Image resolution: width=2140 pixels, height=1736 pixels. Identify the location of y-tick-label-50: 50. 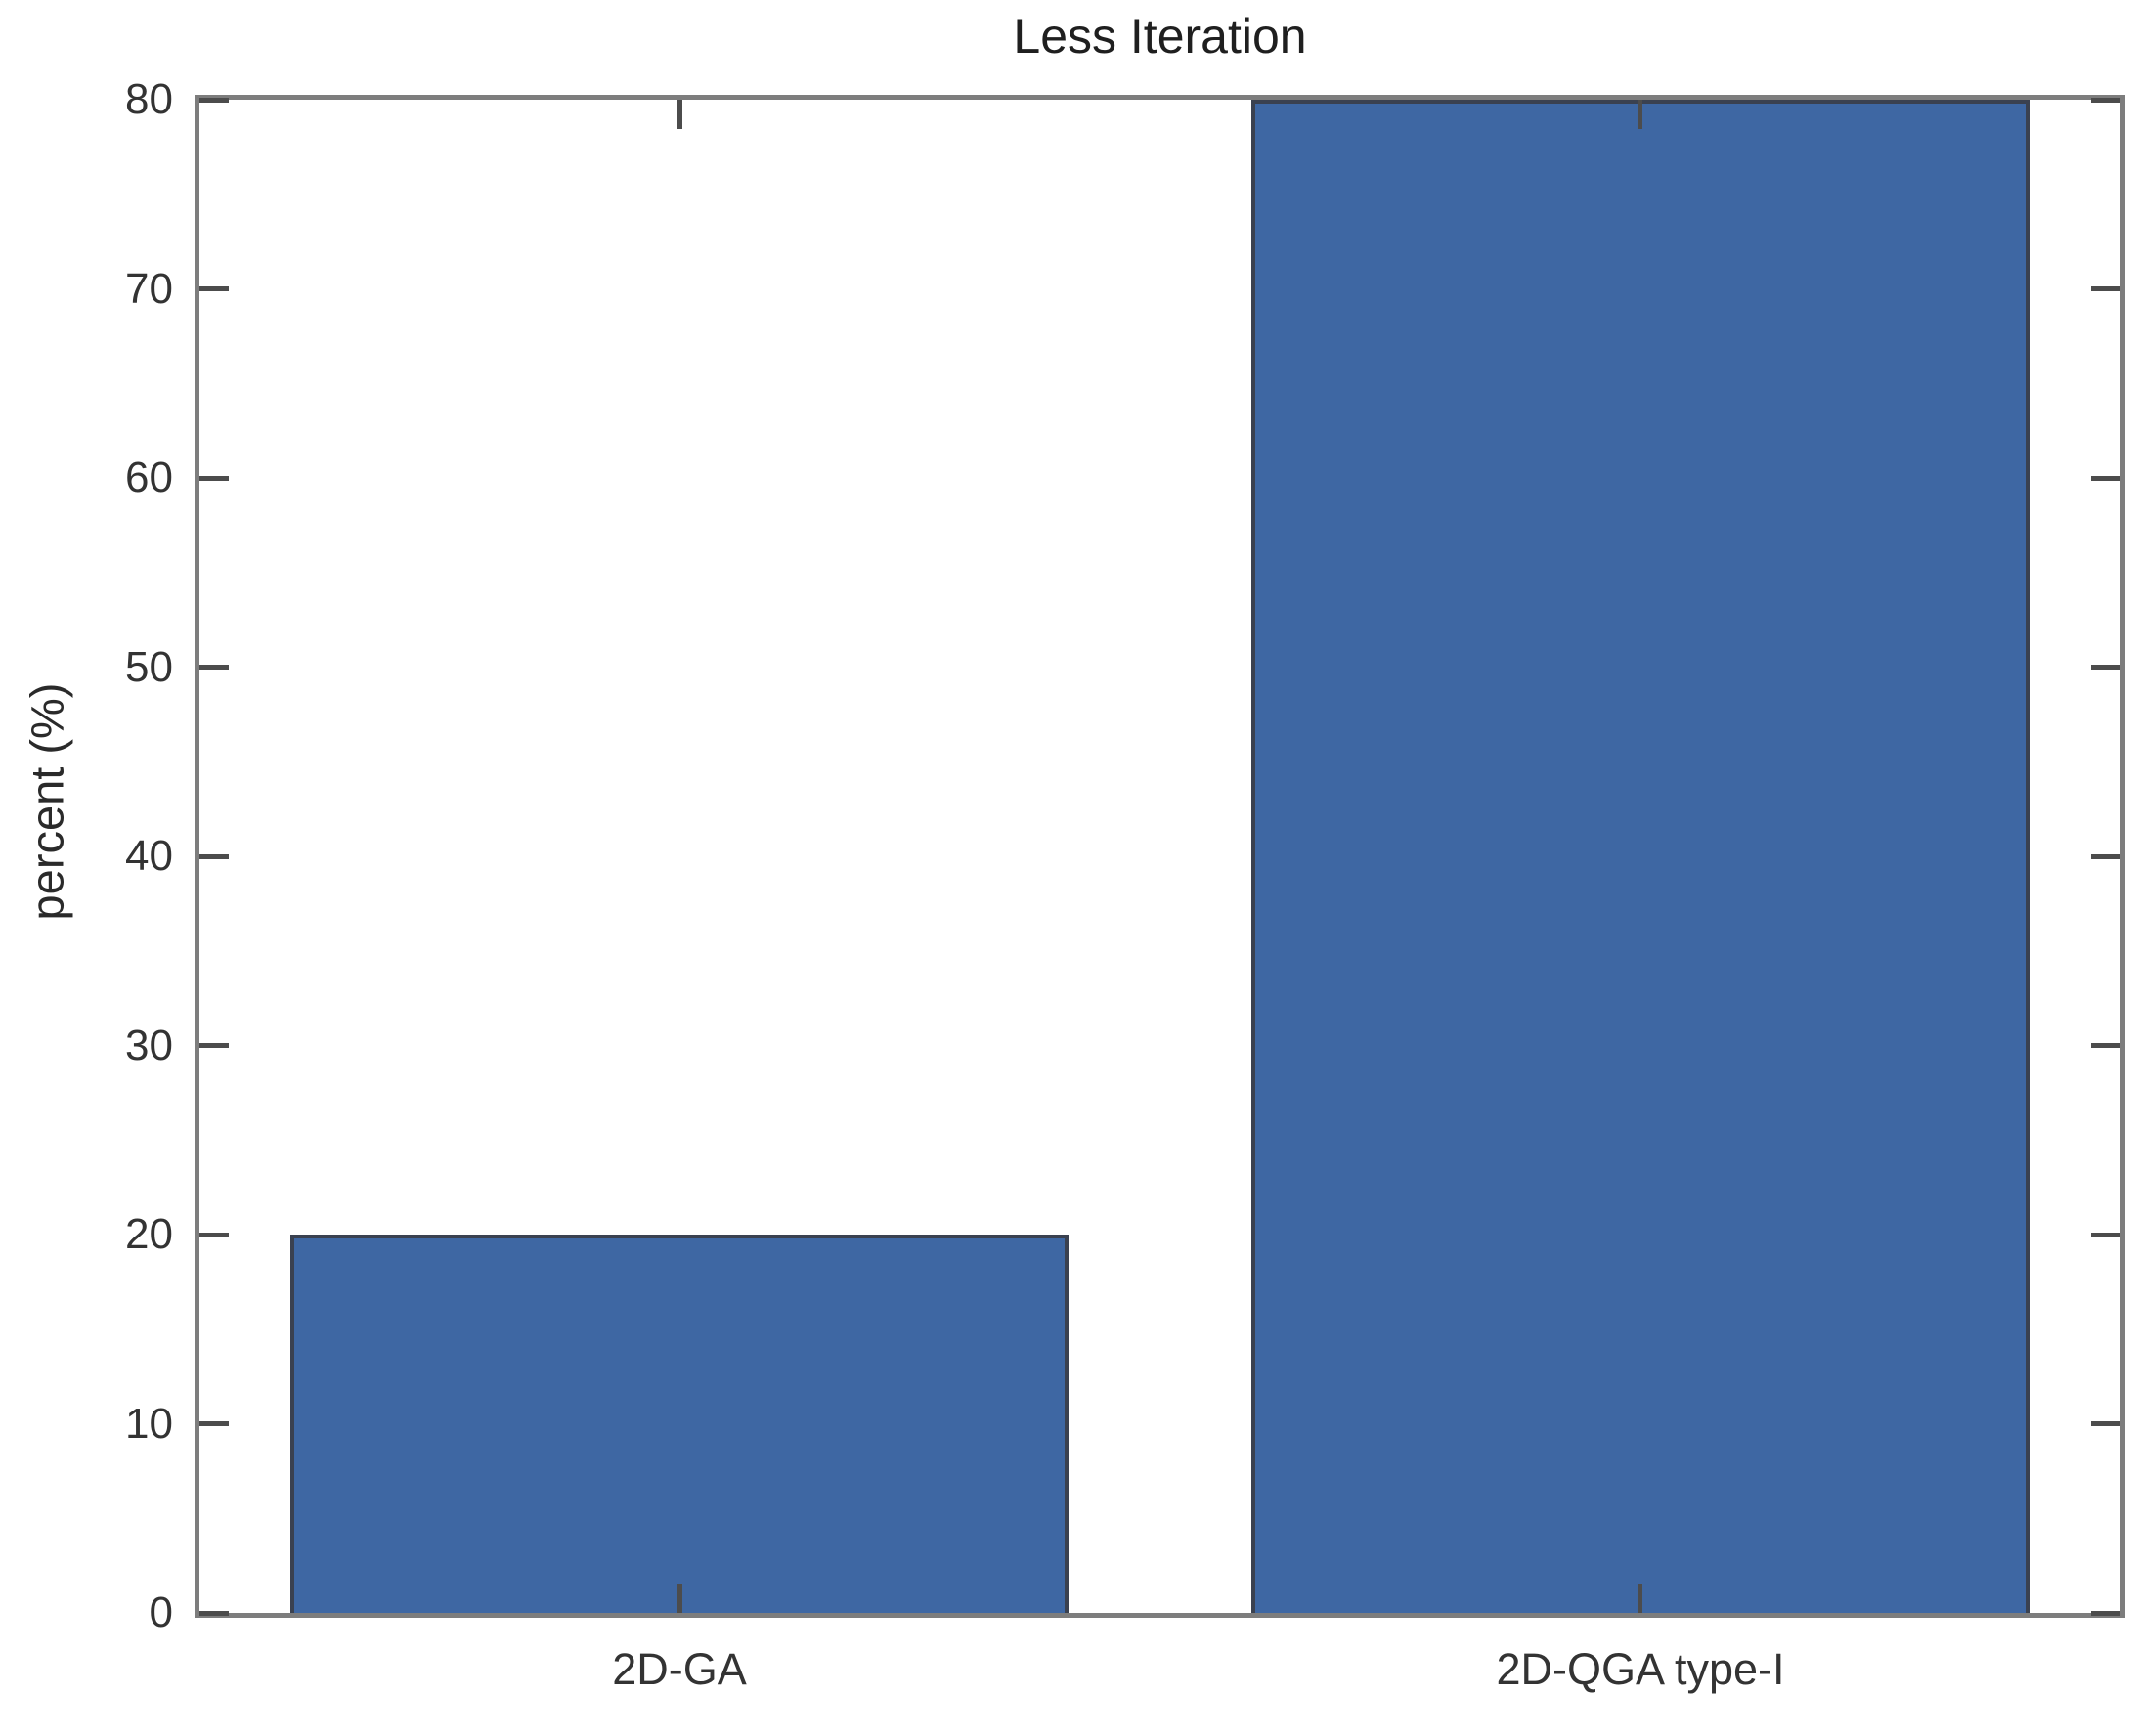
(149, 667).